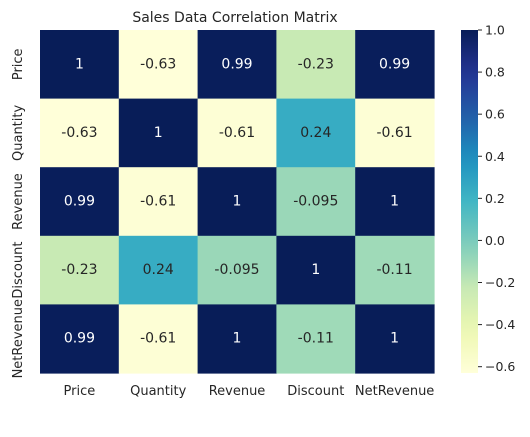 This screenshot has width=530, height=437. I want to click on x-tick-label: Price, so click(80, 391).